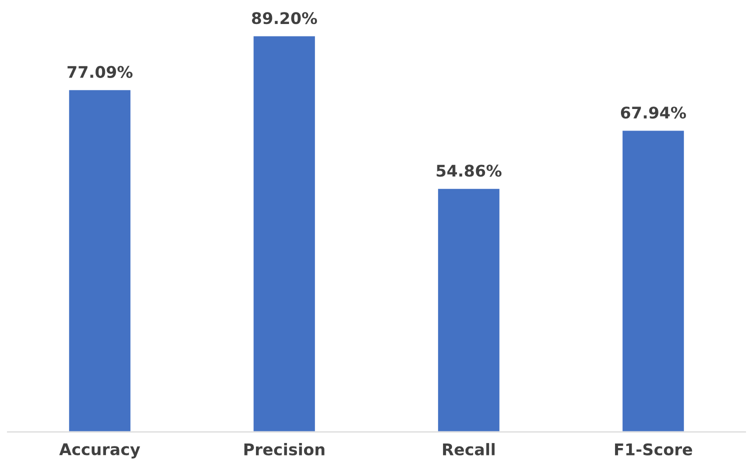 This screenshot has width=753, height=469. What do you see at coordinates (653, 112) in the screenshot?
I see `data-label: 67.94%` at bounding box center [653, 112].